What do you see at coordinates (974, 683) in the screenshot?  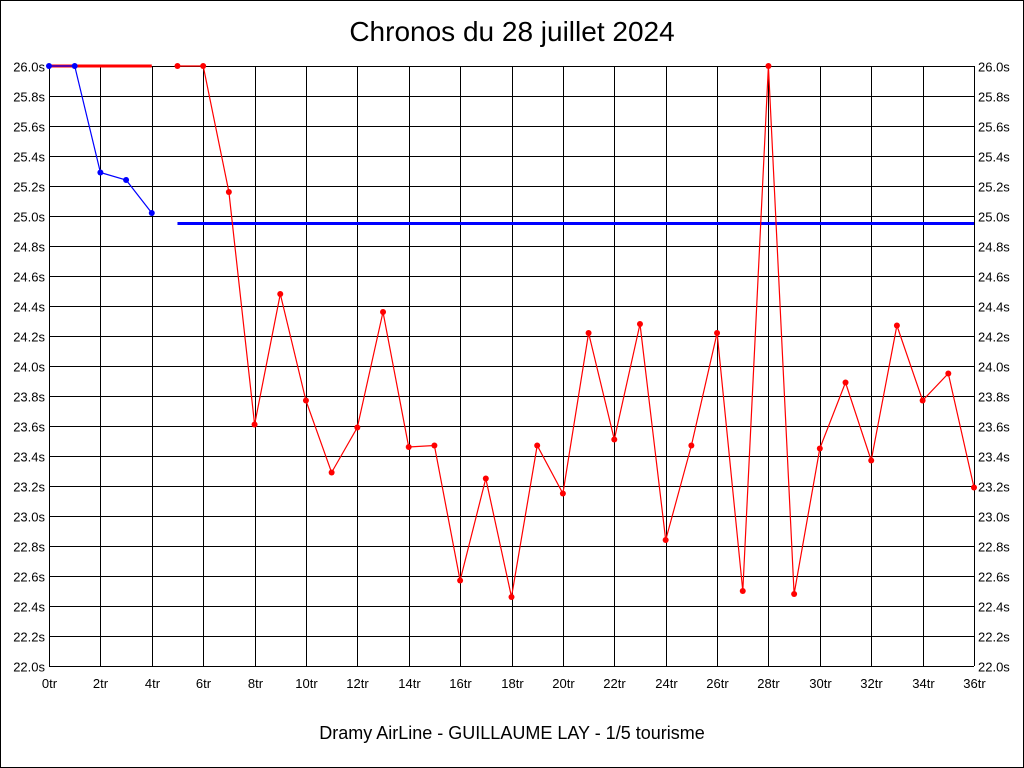 I see `x-tick-label: 36tr` at bounding box center [974, 683].